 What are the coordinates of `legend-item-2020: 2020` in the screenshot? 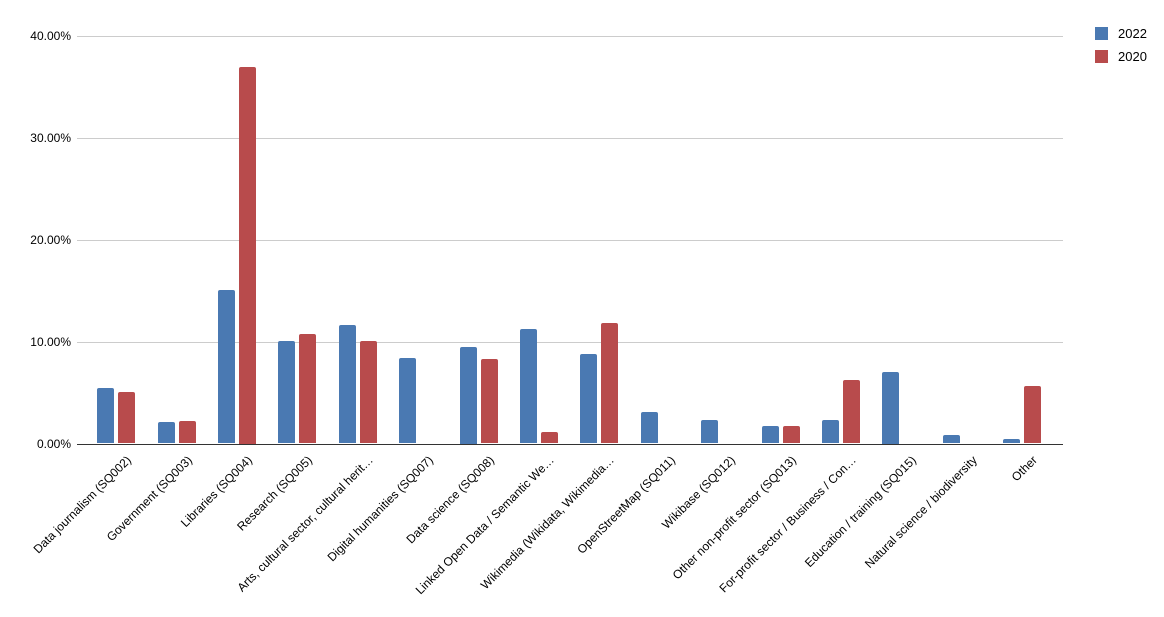 It's located at (1121, 56).